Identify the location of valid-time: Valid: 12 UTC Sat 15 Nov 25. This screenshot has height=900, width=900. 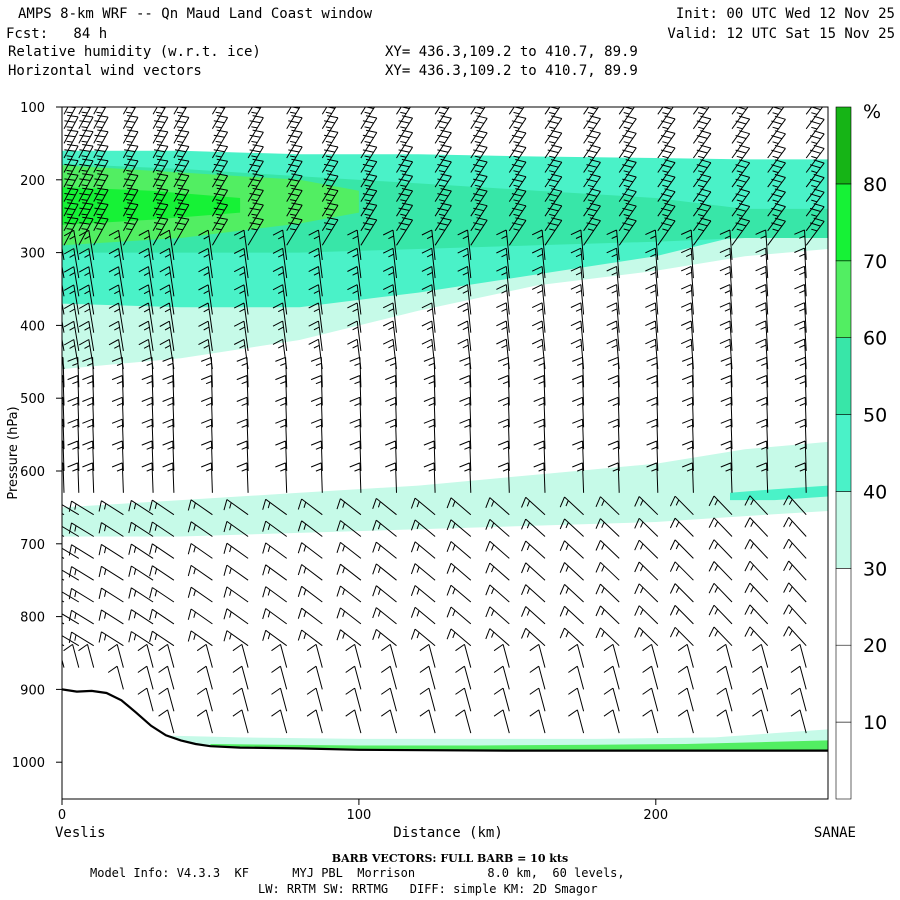
(781, 34).